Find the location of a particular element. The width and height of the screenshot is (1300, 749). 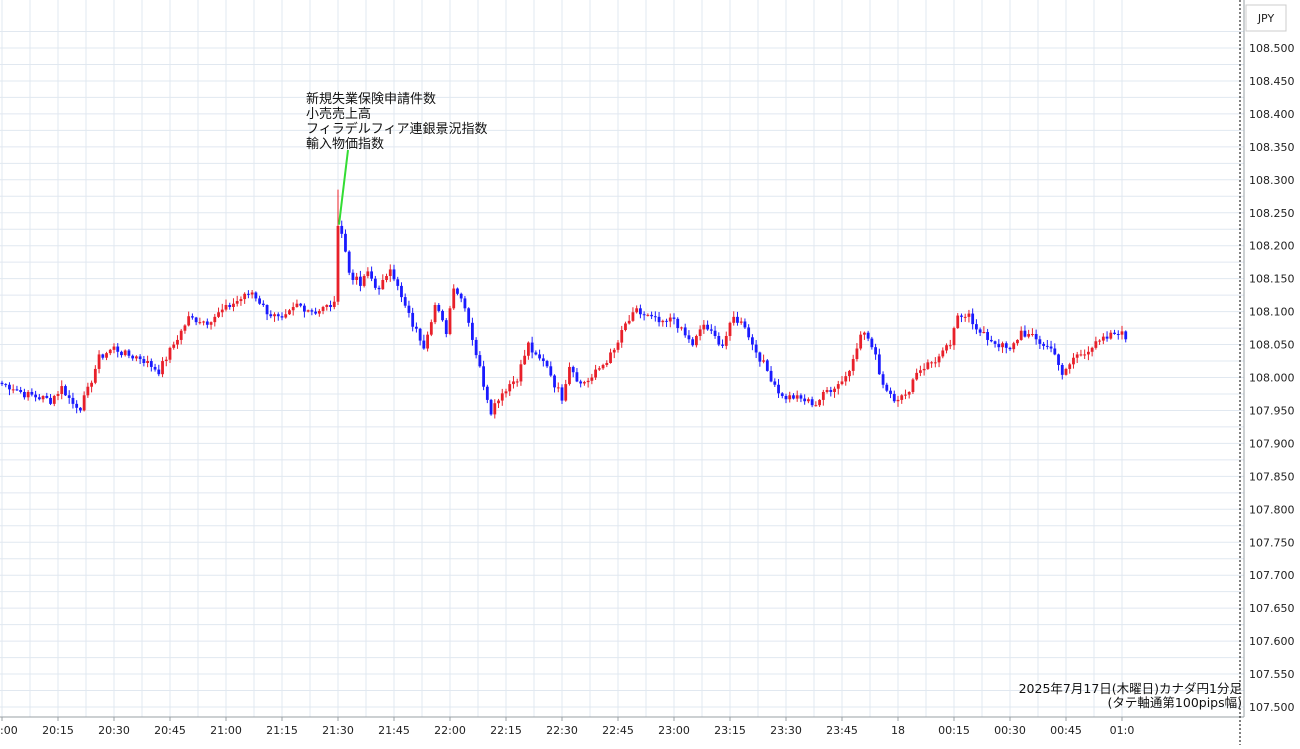

annotation-pointer-line is located at coordinates (343, 187).